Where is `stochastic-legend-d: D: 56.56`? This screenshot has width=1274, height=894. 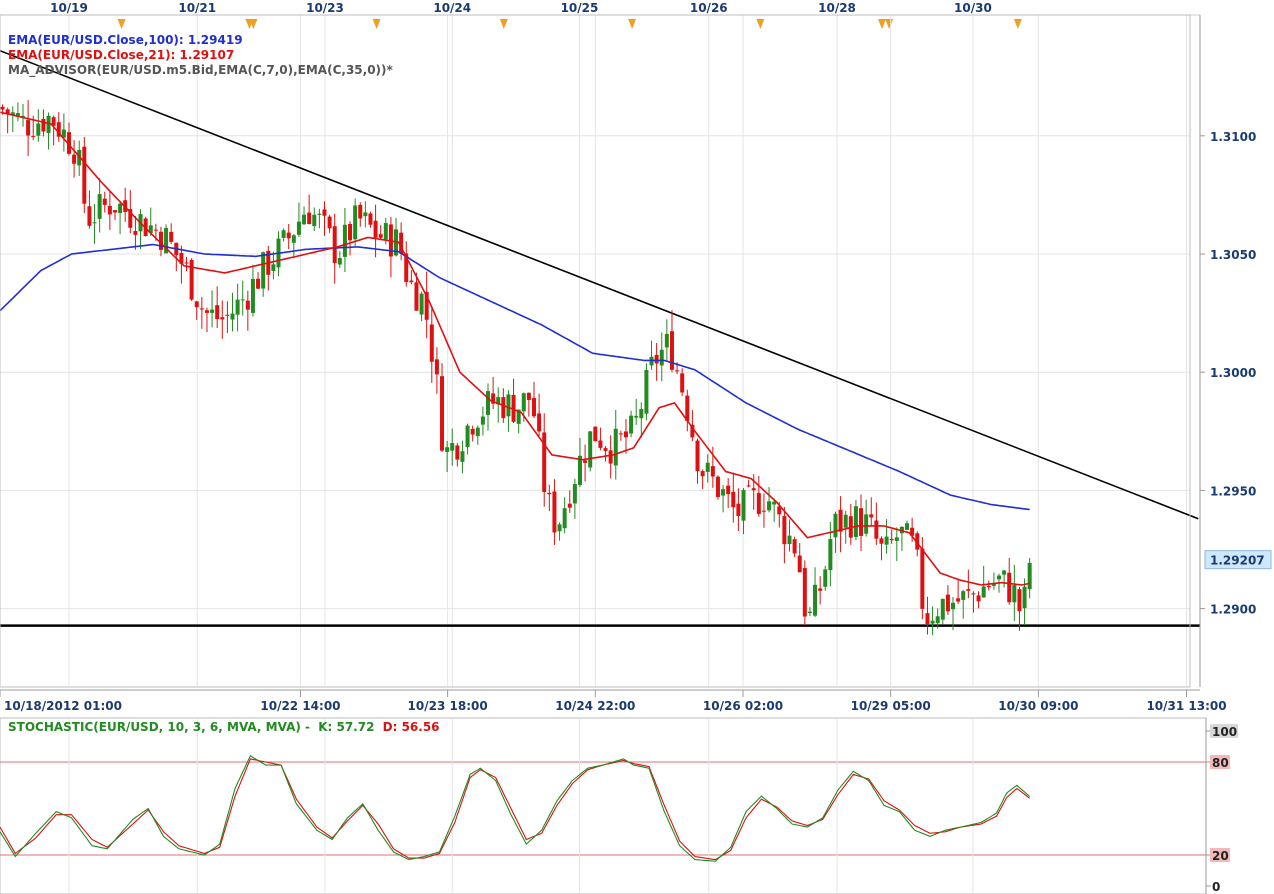
stochastic-legend-d: D: 56.56 is located at coordinates (411, 727).